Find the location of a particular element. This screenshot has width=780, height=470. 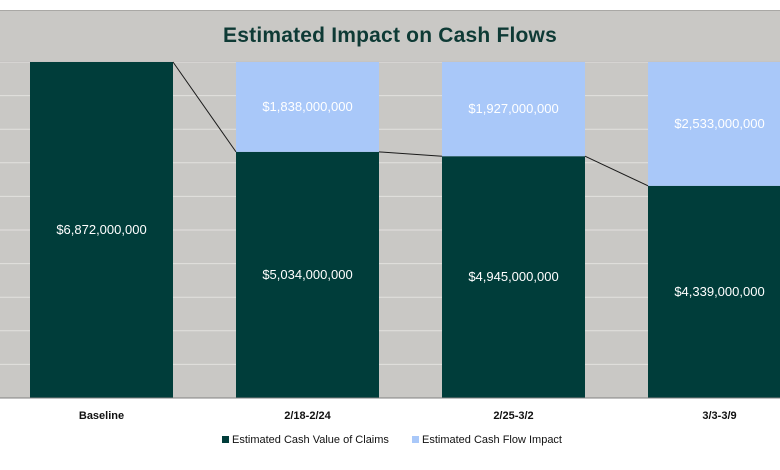

x-tick-label-1: 2/18-2/24 is located at coordinates (307, 416).